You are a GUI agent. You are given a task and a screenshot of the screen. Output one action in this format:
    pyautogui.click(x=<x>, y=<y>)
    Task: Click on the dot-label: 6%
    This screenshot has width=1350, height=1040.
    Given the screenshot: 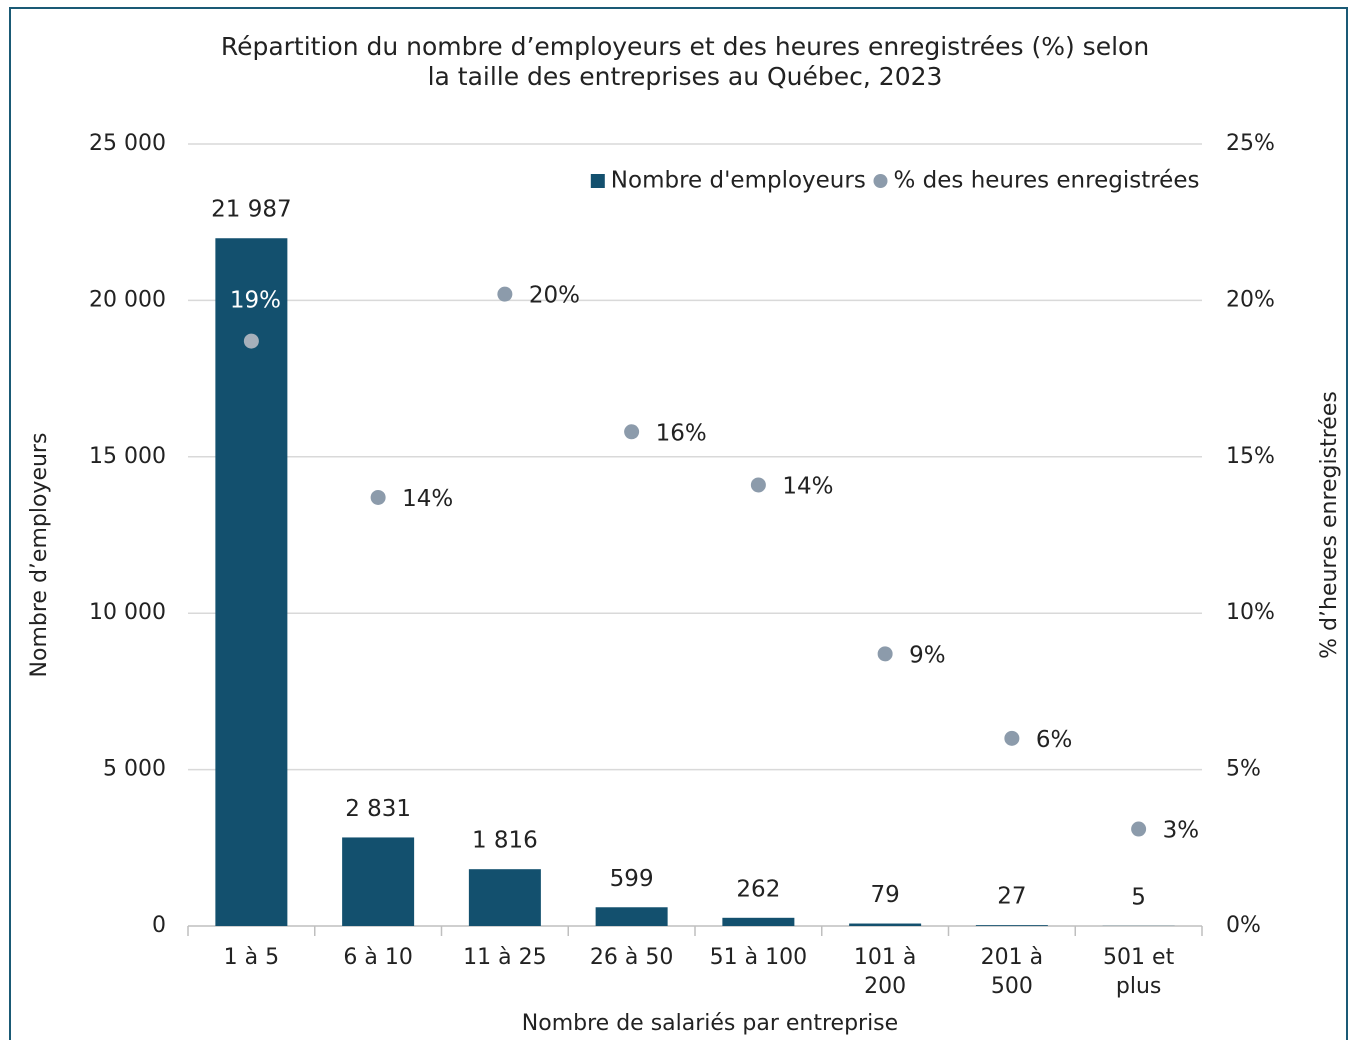 What is the action you would take?
    pyautogui.click(x=1054, y=740)
    